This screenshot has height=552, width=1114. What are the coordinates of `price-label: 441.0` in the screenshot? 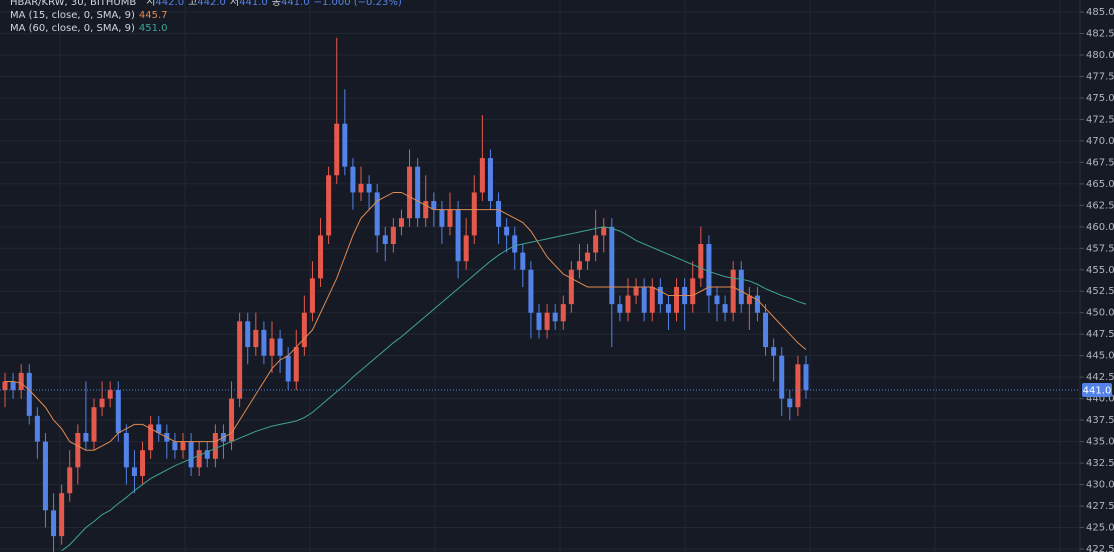 It's located at (1097, 391).